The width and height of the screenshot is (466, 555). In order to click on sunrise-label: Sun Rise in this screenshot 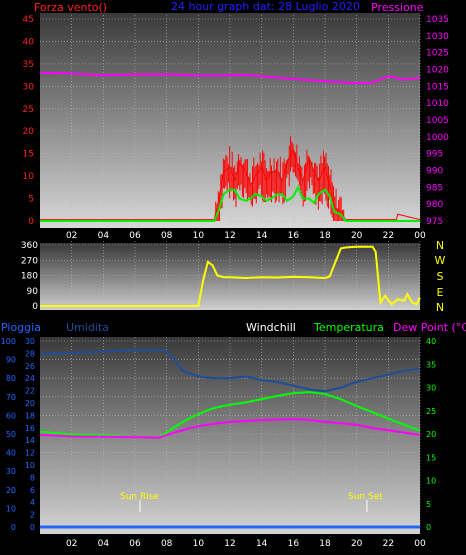, I will do `click(139, 497)`.